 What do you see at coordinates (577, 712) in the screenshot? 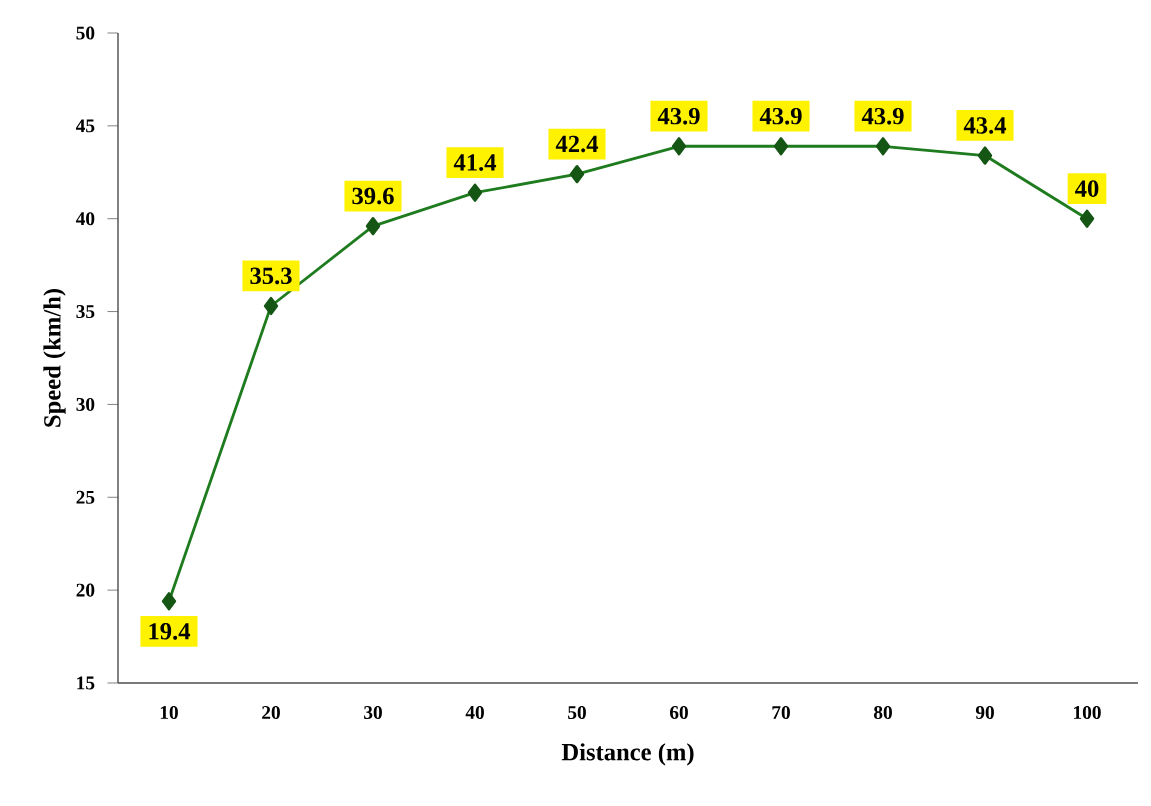
I see `x-tick-label: 50` at bounding box center [577, 712].